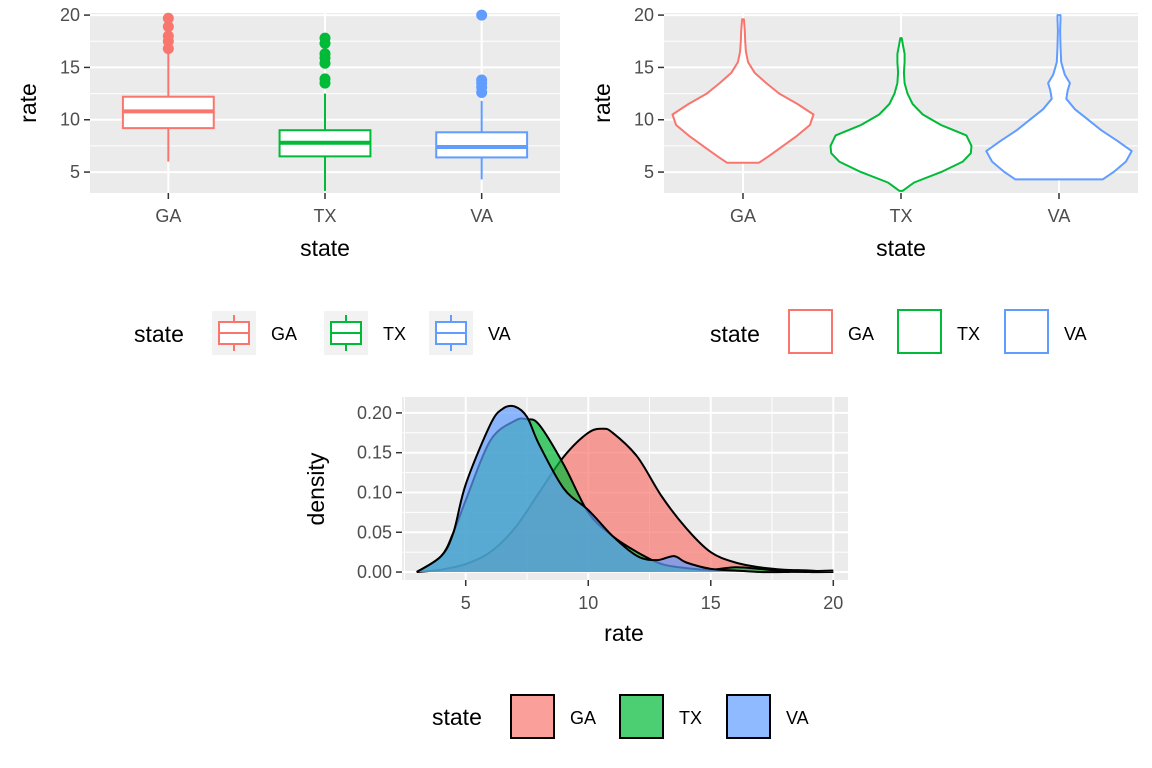 The image size is (1152, 768). Describe the element at coordinates (325, 248) in the screenshot. I see `boxplot-x-axis-title: state` at that location.